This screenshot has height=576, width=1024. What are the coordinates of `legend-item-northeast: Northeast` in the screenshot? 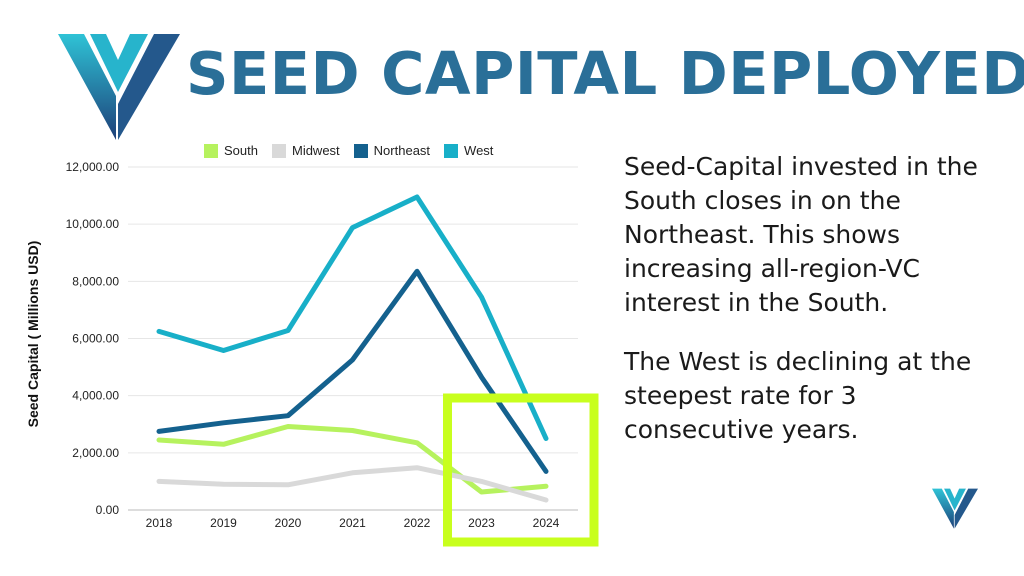 It's located at (392, 150).